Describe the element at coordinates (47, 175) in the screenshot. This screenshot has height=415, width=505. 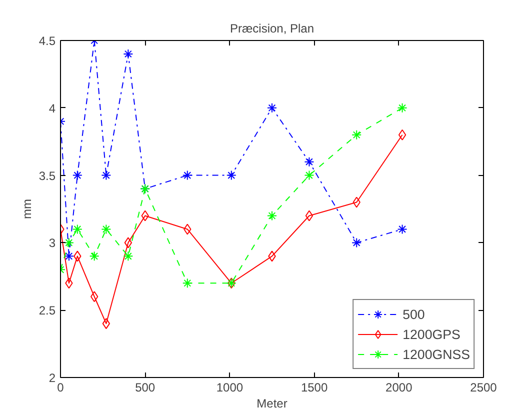
I see `y-tick-label: 3.5` at that location.